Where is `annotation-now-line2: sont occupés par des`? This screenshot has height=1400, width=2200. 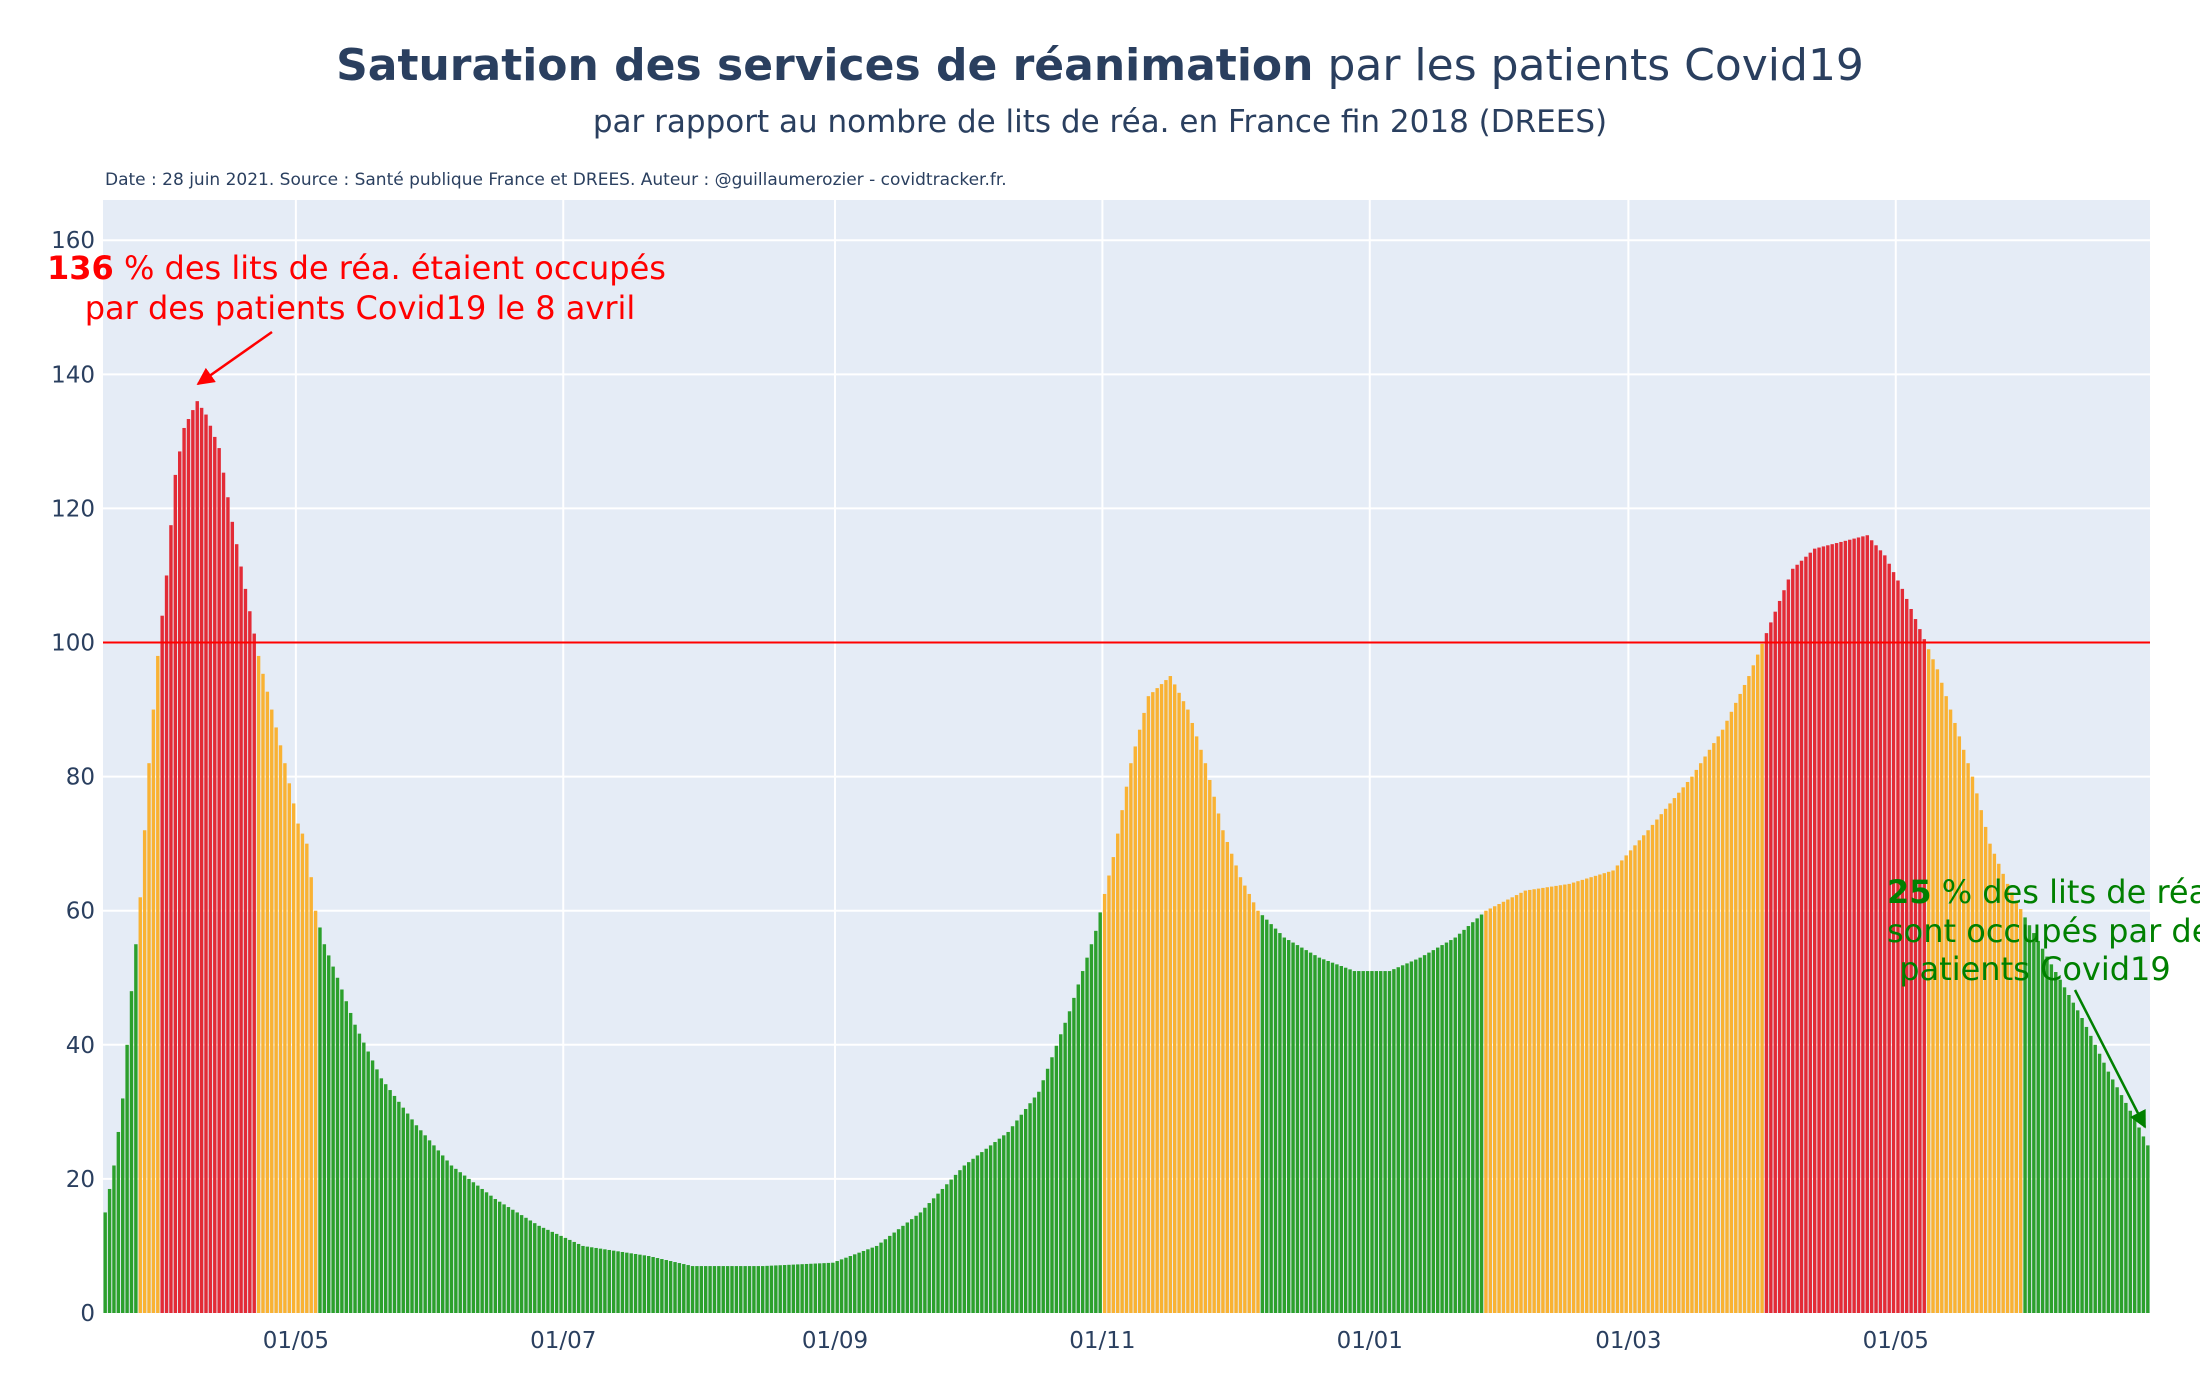 annotation-now-line2: sont occupés par des is located at coordinates (2043, 931).